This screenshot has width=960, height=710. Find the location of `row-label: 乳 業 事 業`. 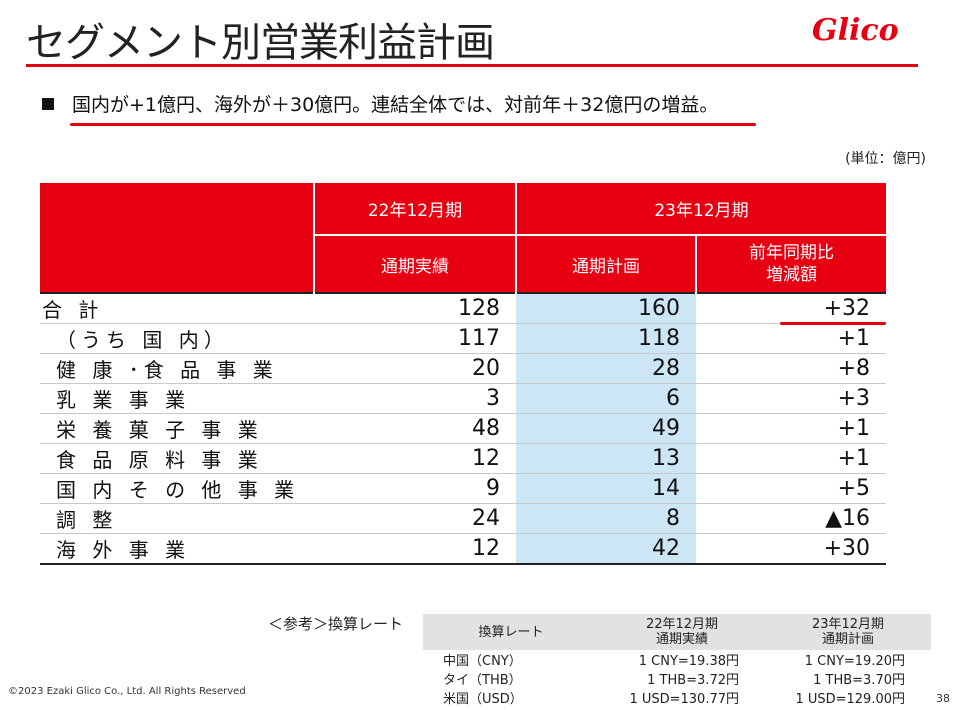

row-label: 乳 業 事 業 is located at coordinates (177, 398).